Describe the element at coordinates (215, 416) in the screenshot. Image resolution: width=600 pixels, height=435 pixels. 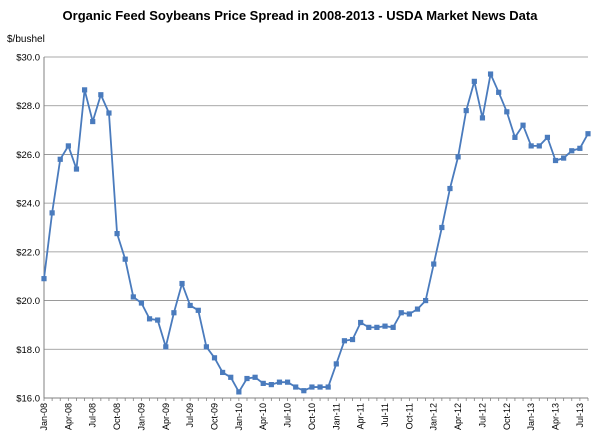
I see `x-tick-label: Oct-09` at that location.